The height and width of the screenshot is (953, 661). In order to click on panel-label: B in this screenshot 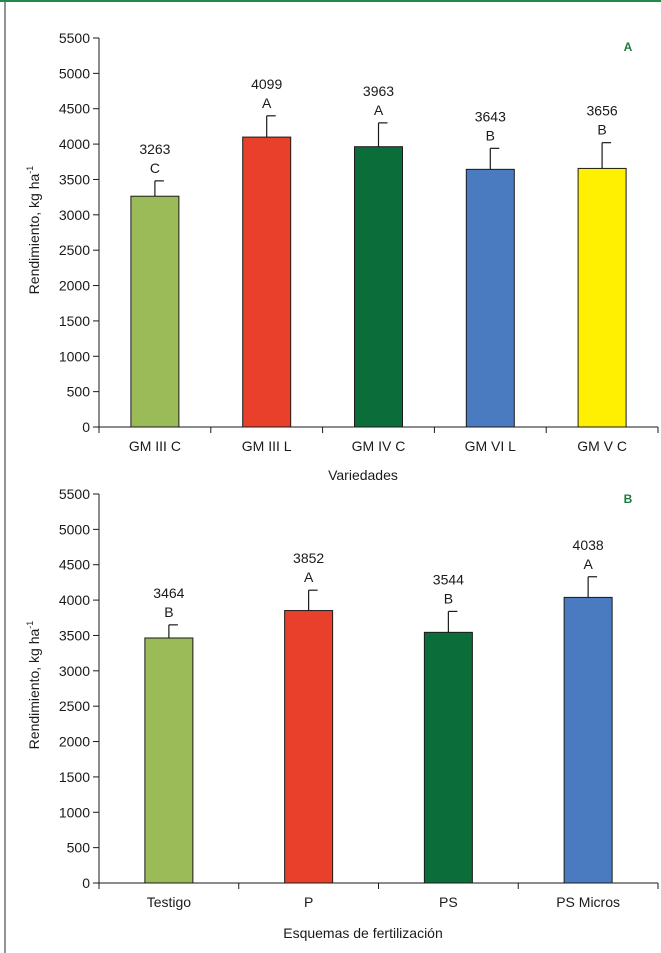, I will do `click(628, 499)`.